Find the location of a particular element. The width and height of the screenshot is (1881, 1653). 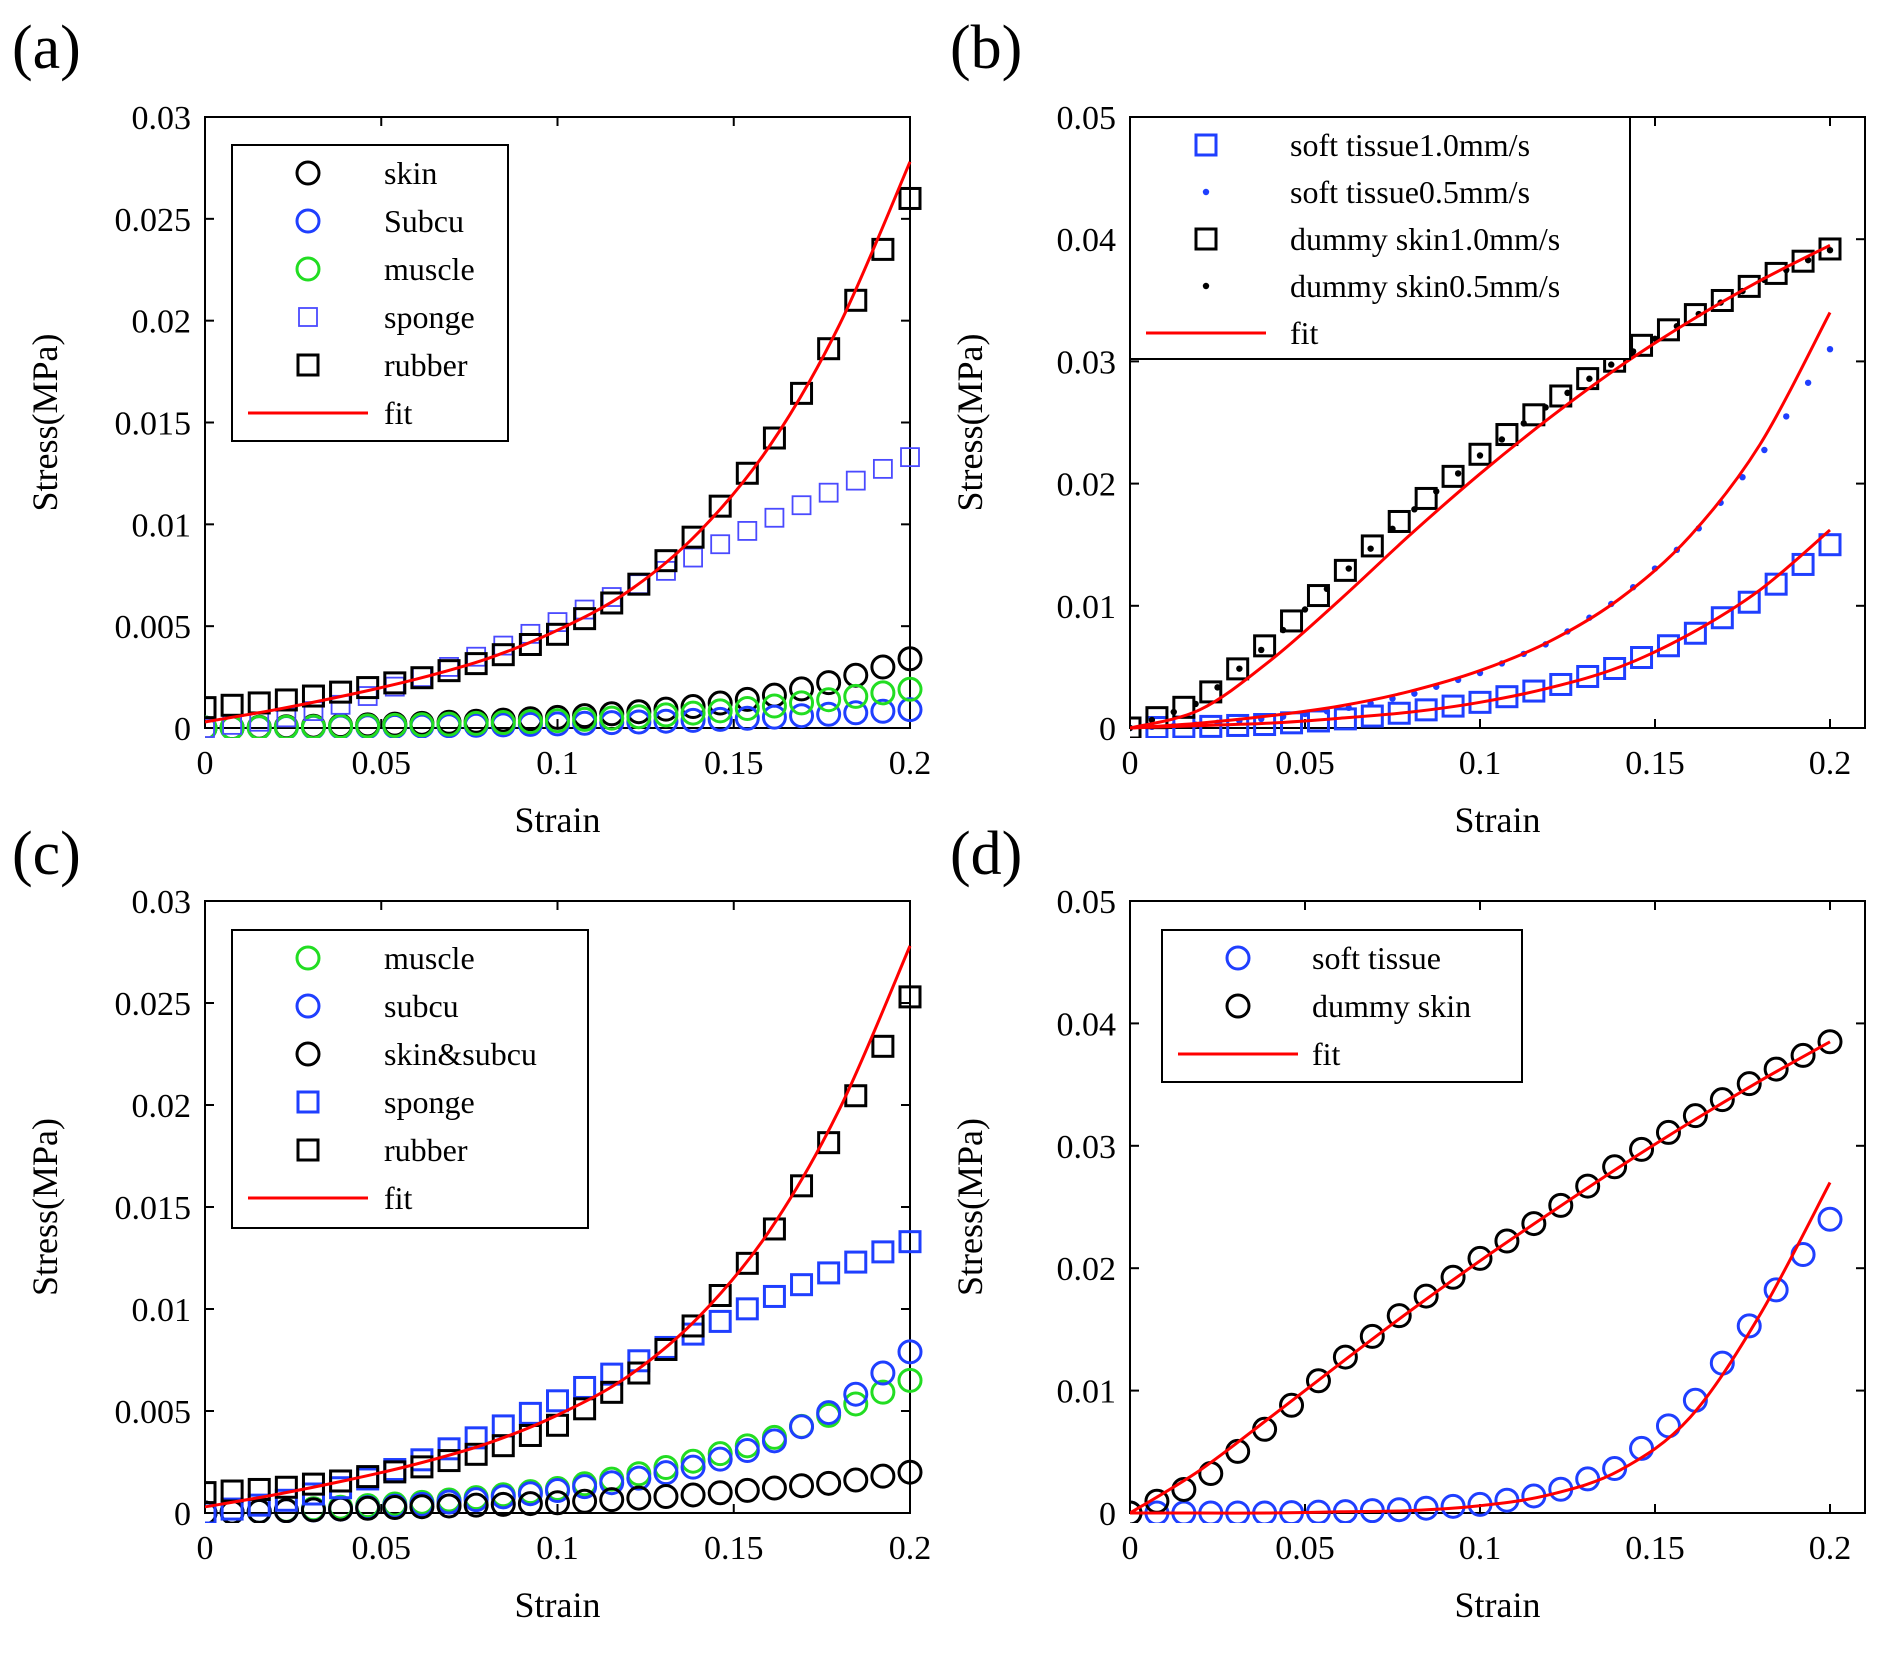

legend-label: dummy skin1.0mm/s is located at coordinates (1425, 239).